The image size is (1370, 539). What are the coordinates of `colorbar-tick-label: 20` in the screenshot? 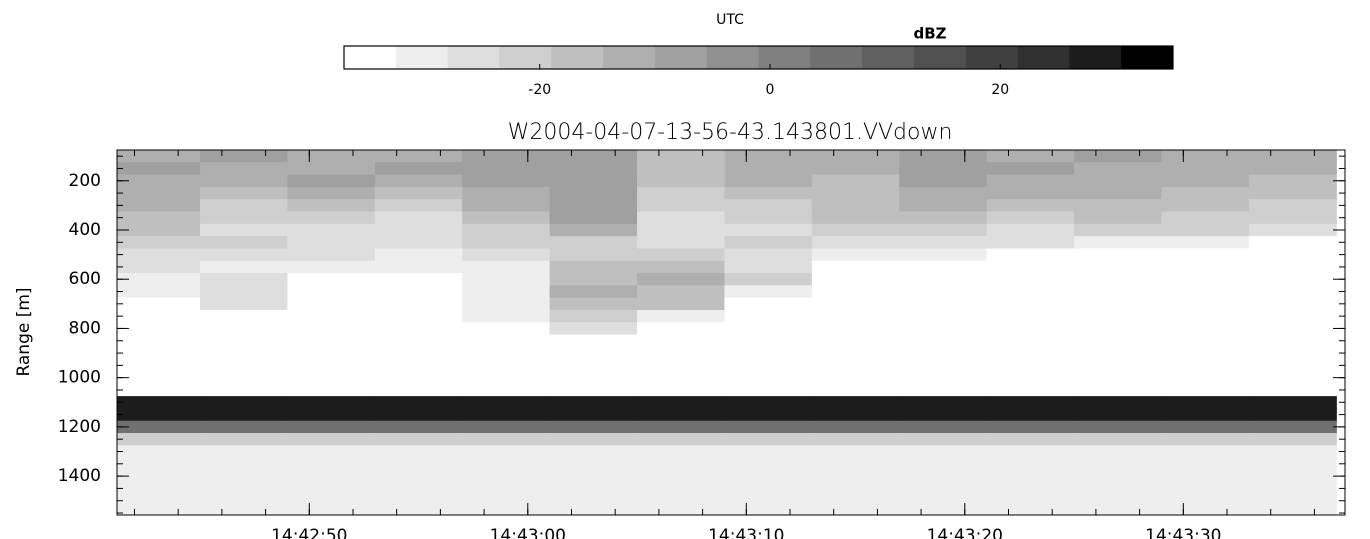 It's located at (1000, 90).